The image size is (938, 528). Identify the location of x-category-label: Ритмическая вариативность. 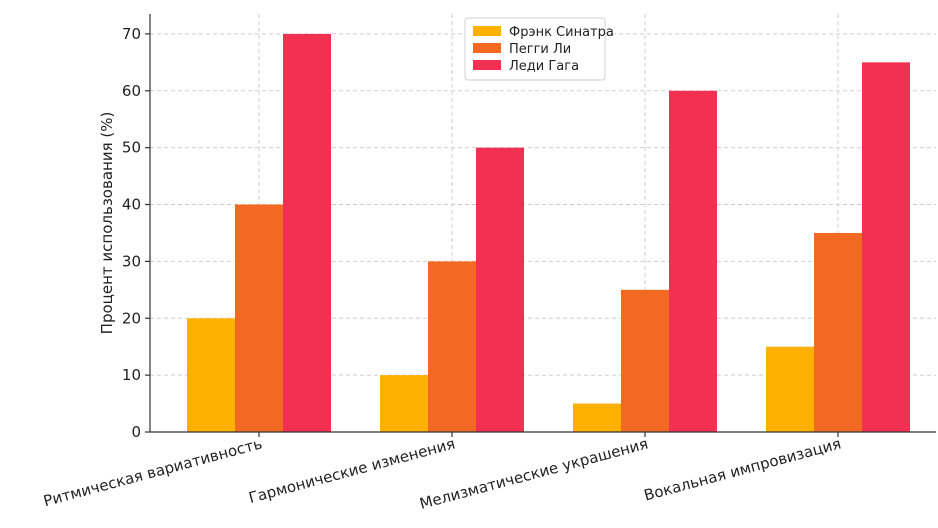
(152, 472).